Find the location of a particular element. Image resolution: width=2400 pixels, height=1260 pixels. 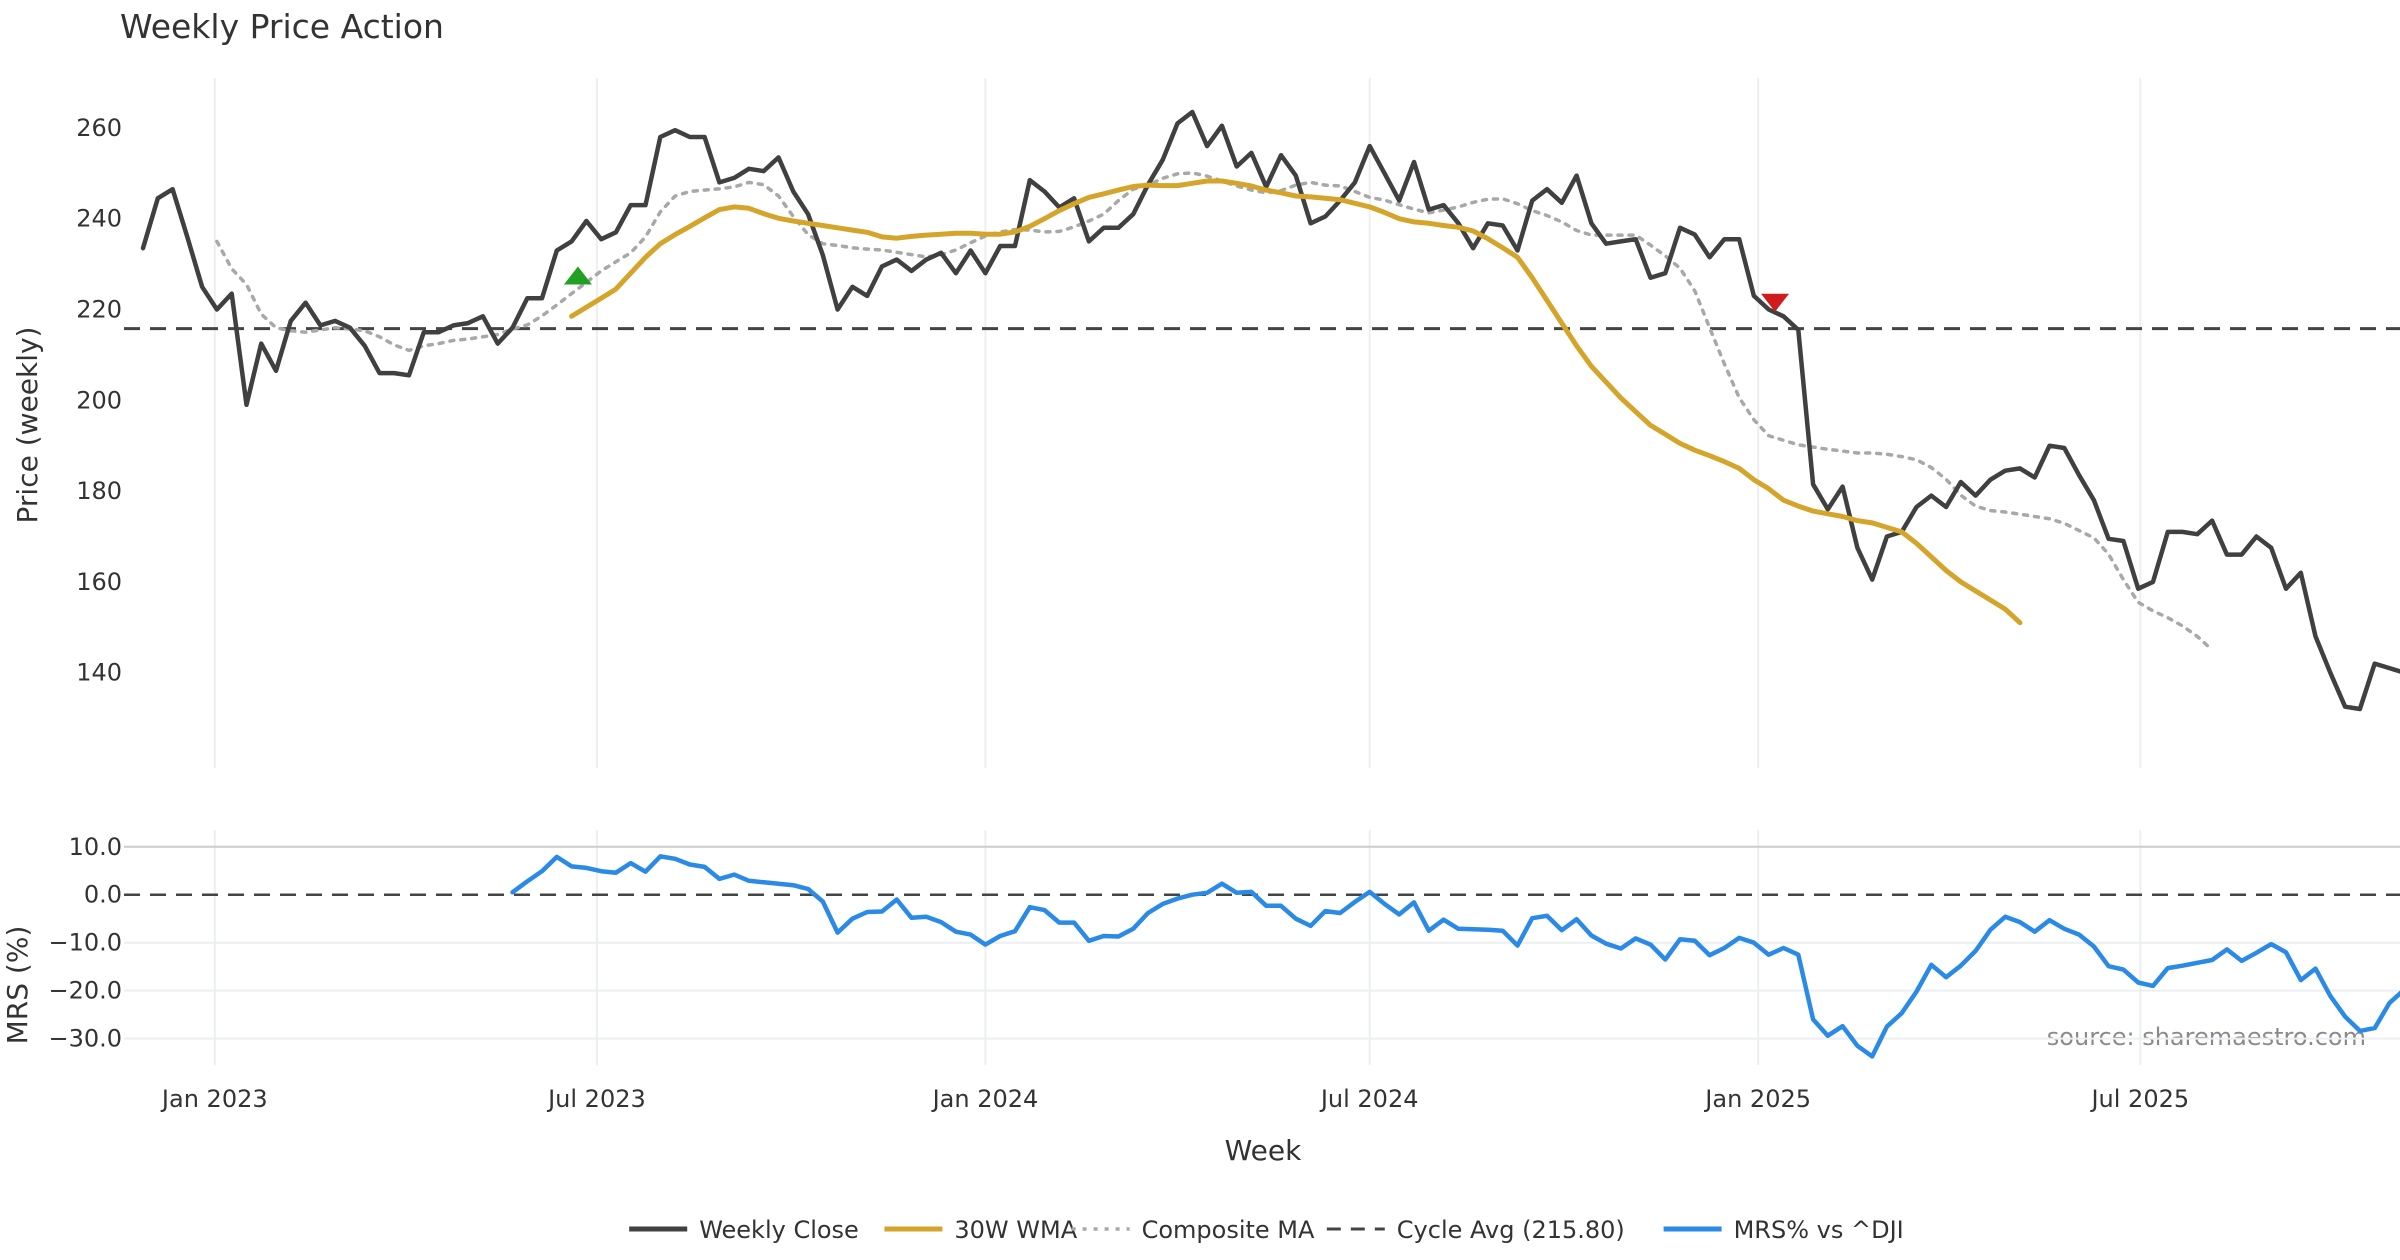

x-tick-label: Jan 2023 is located at coordinates (214, 1099).